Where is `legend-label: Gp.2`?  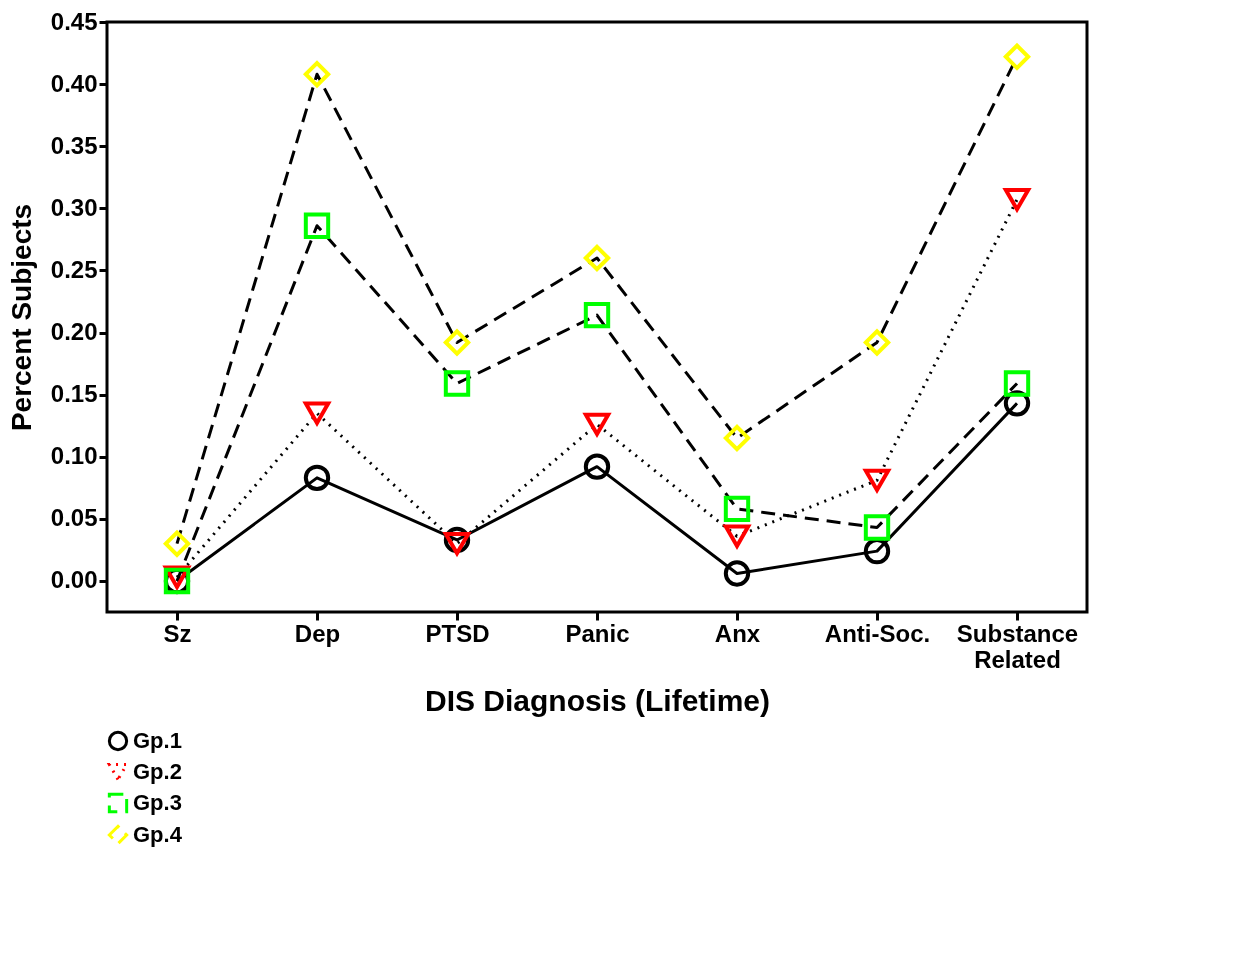 legend-label: Gp.2 is located at coordinates (157, 771).